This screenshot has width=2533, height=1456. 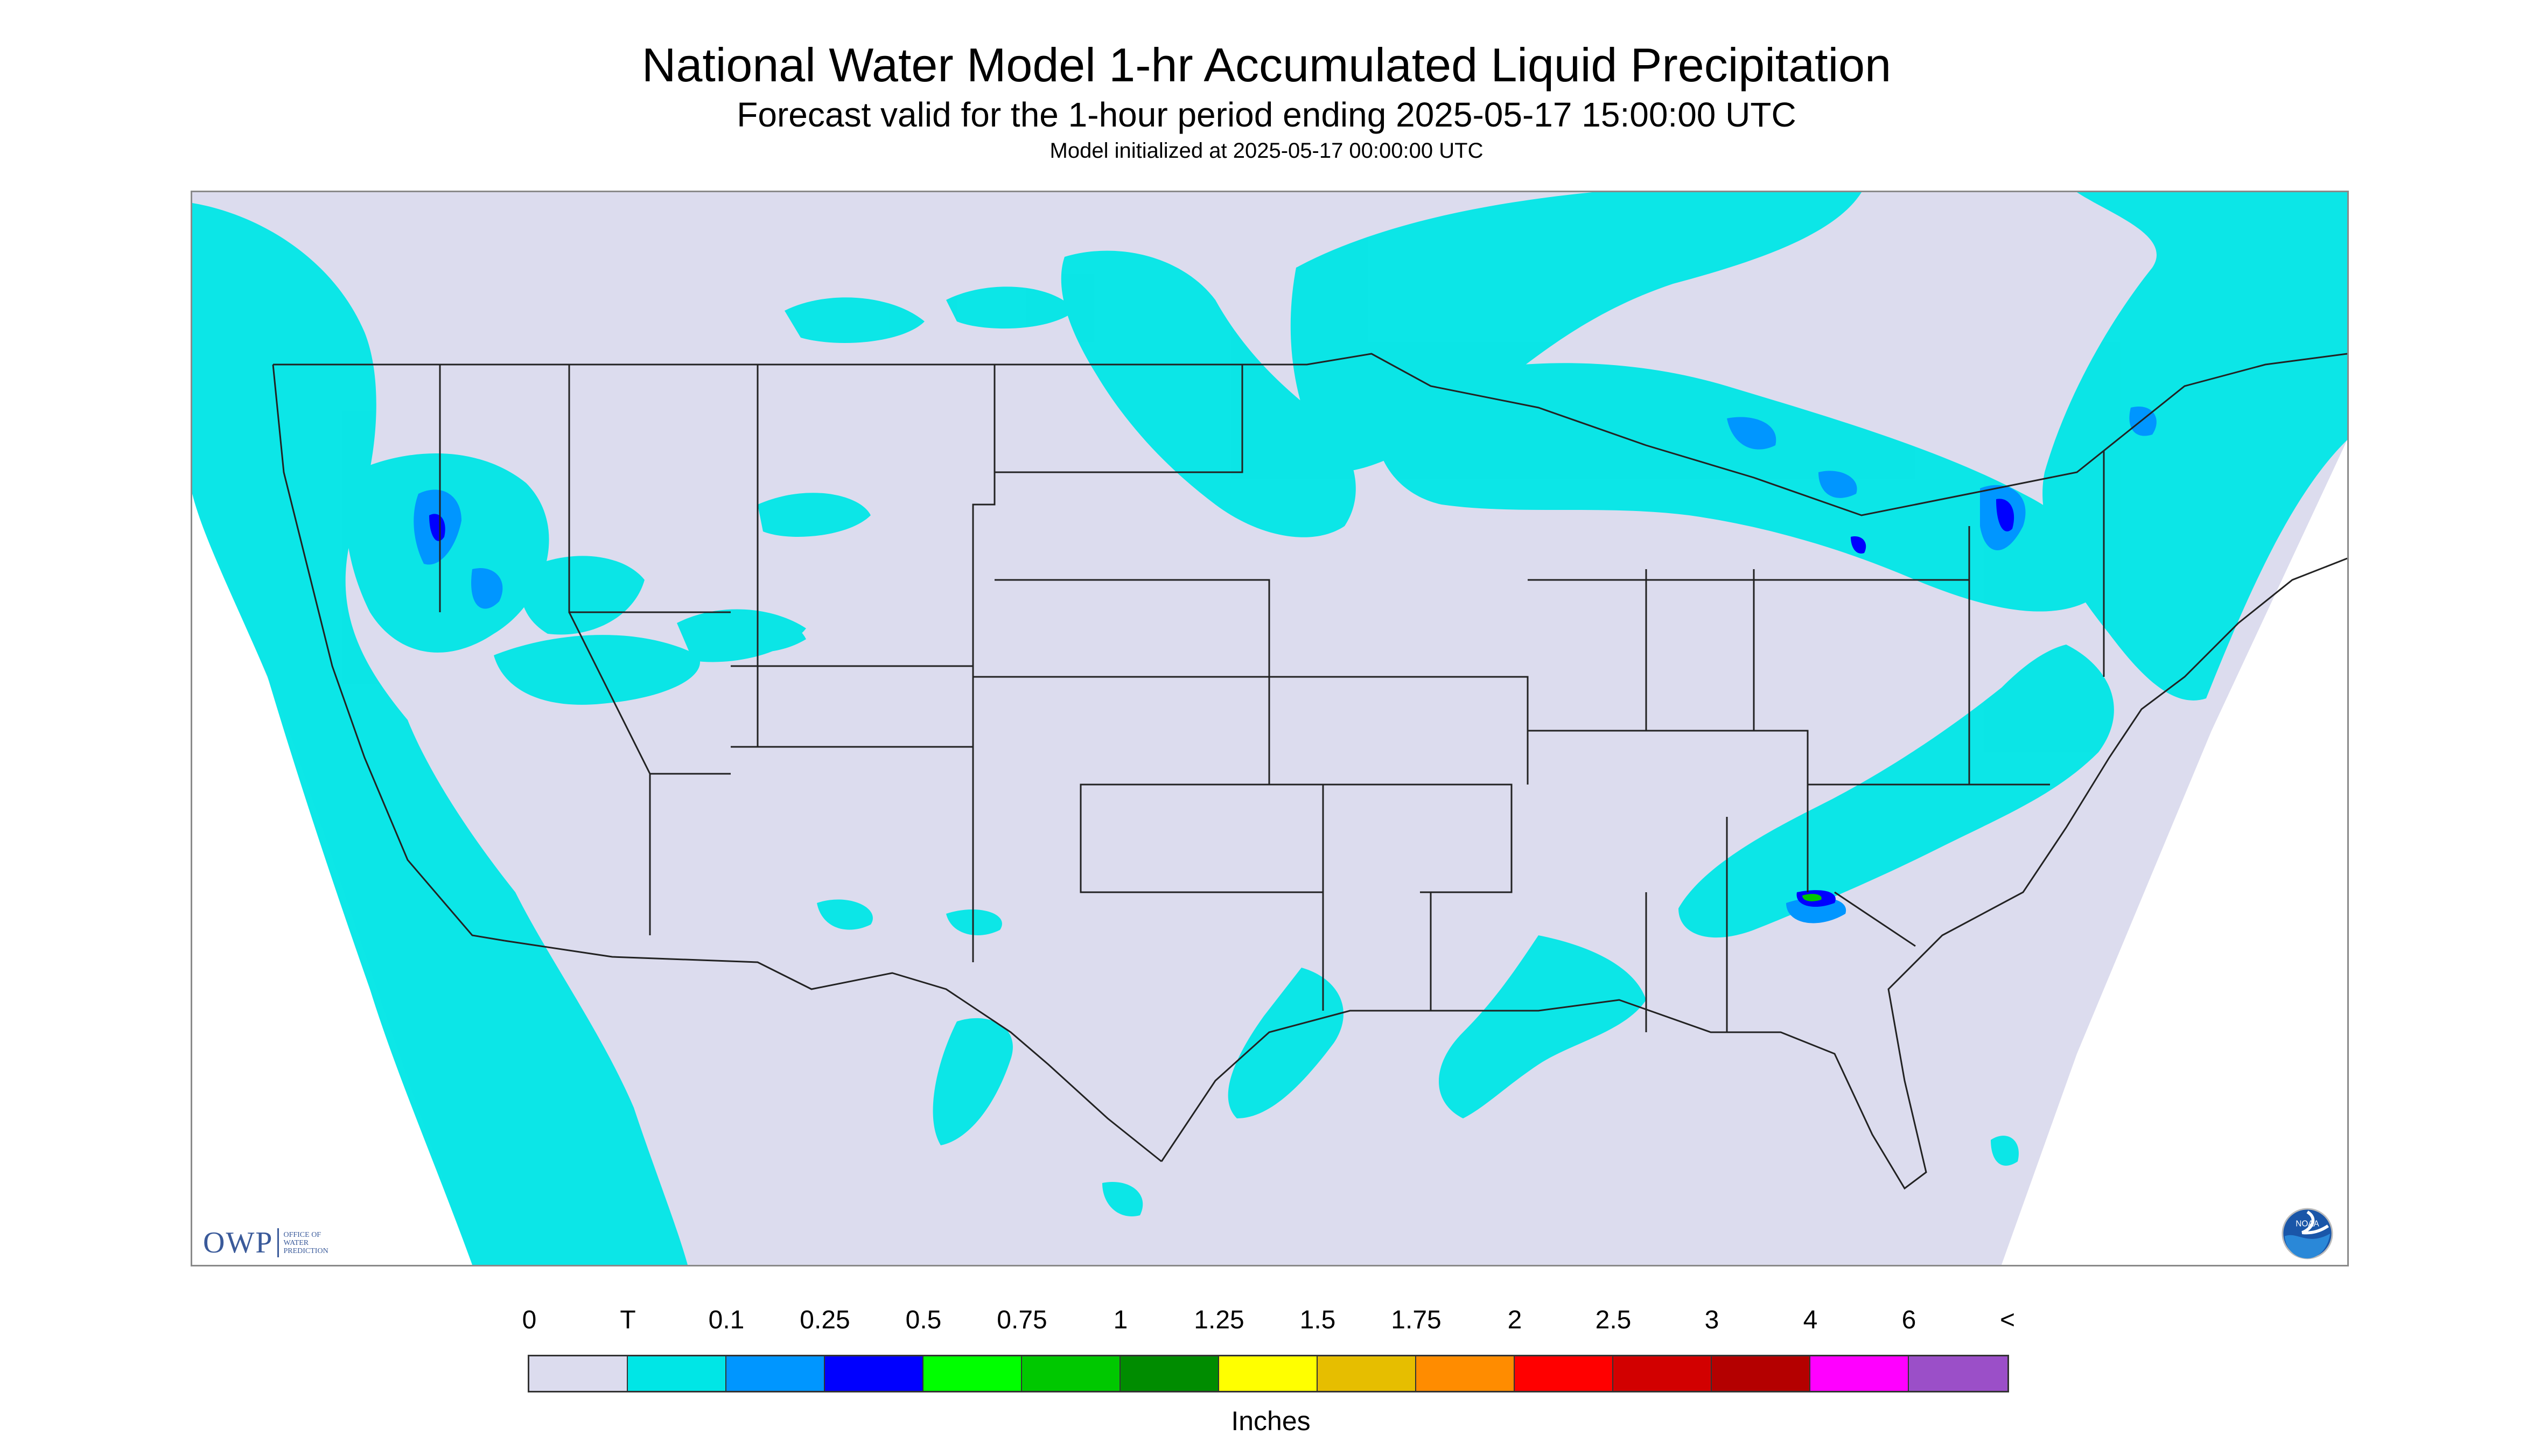 What do you see at coordinates (2007, 1320) in the screenshot?
I see `legend-tick-label: <` at bounding box center [2007, 1320].